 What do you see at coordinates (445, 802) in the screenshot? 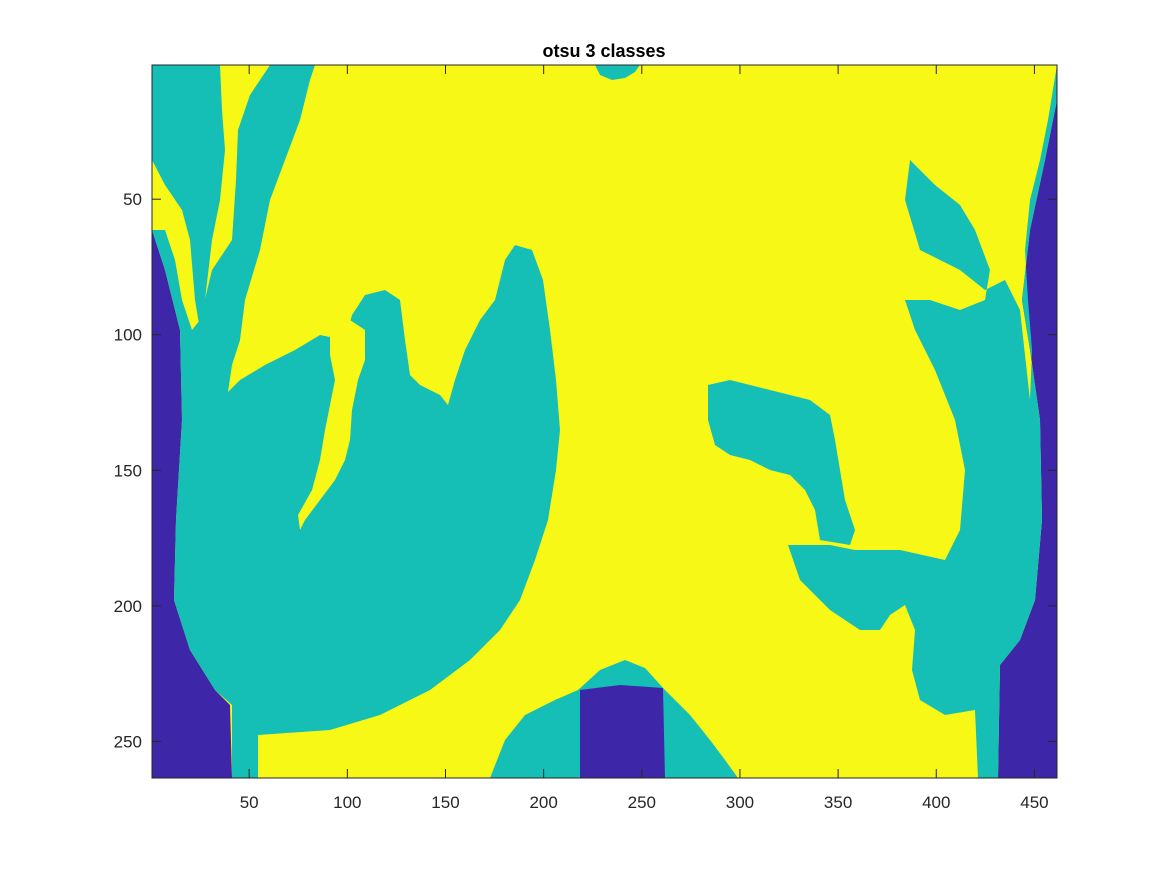
I see `x-tick-label: 150` at bounding box center [445, 802].